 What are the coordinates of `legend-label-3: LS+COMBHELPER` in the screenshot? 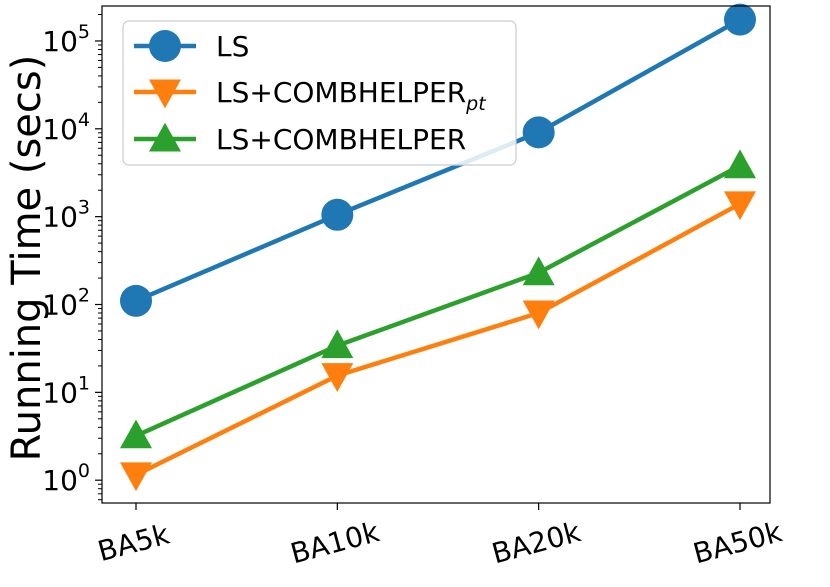 It's located at (341, 139).